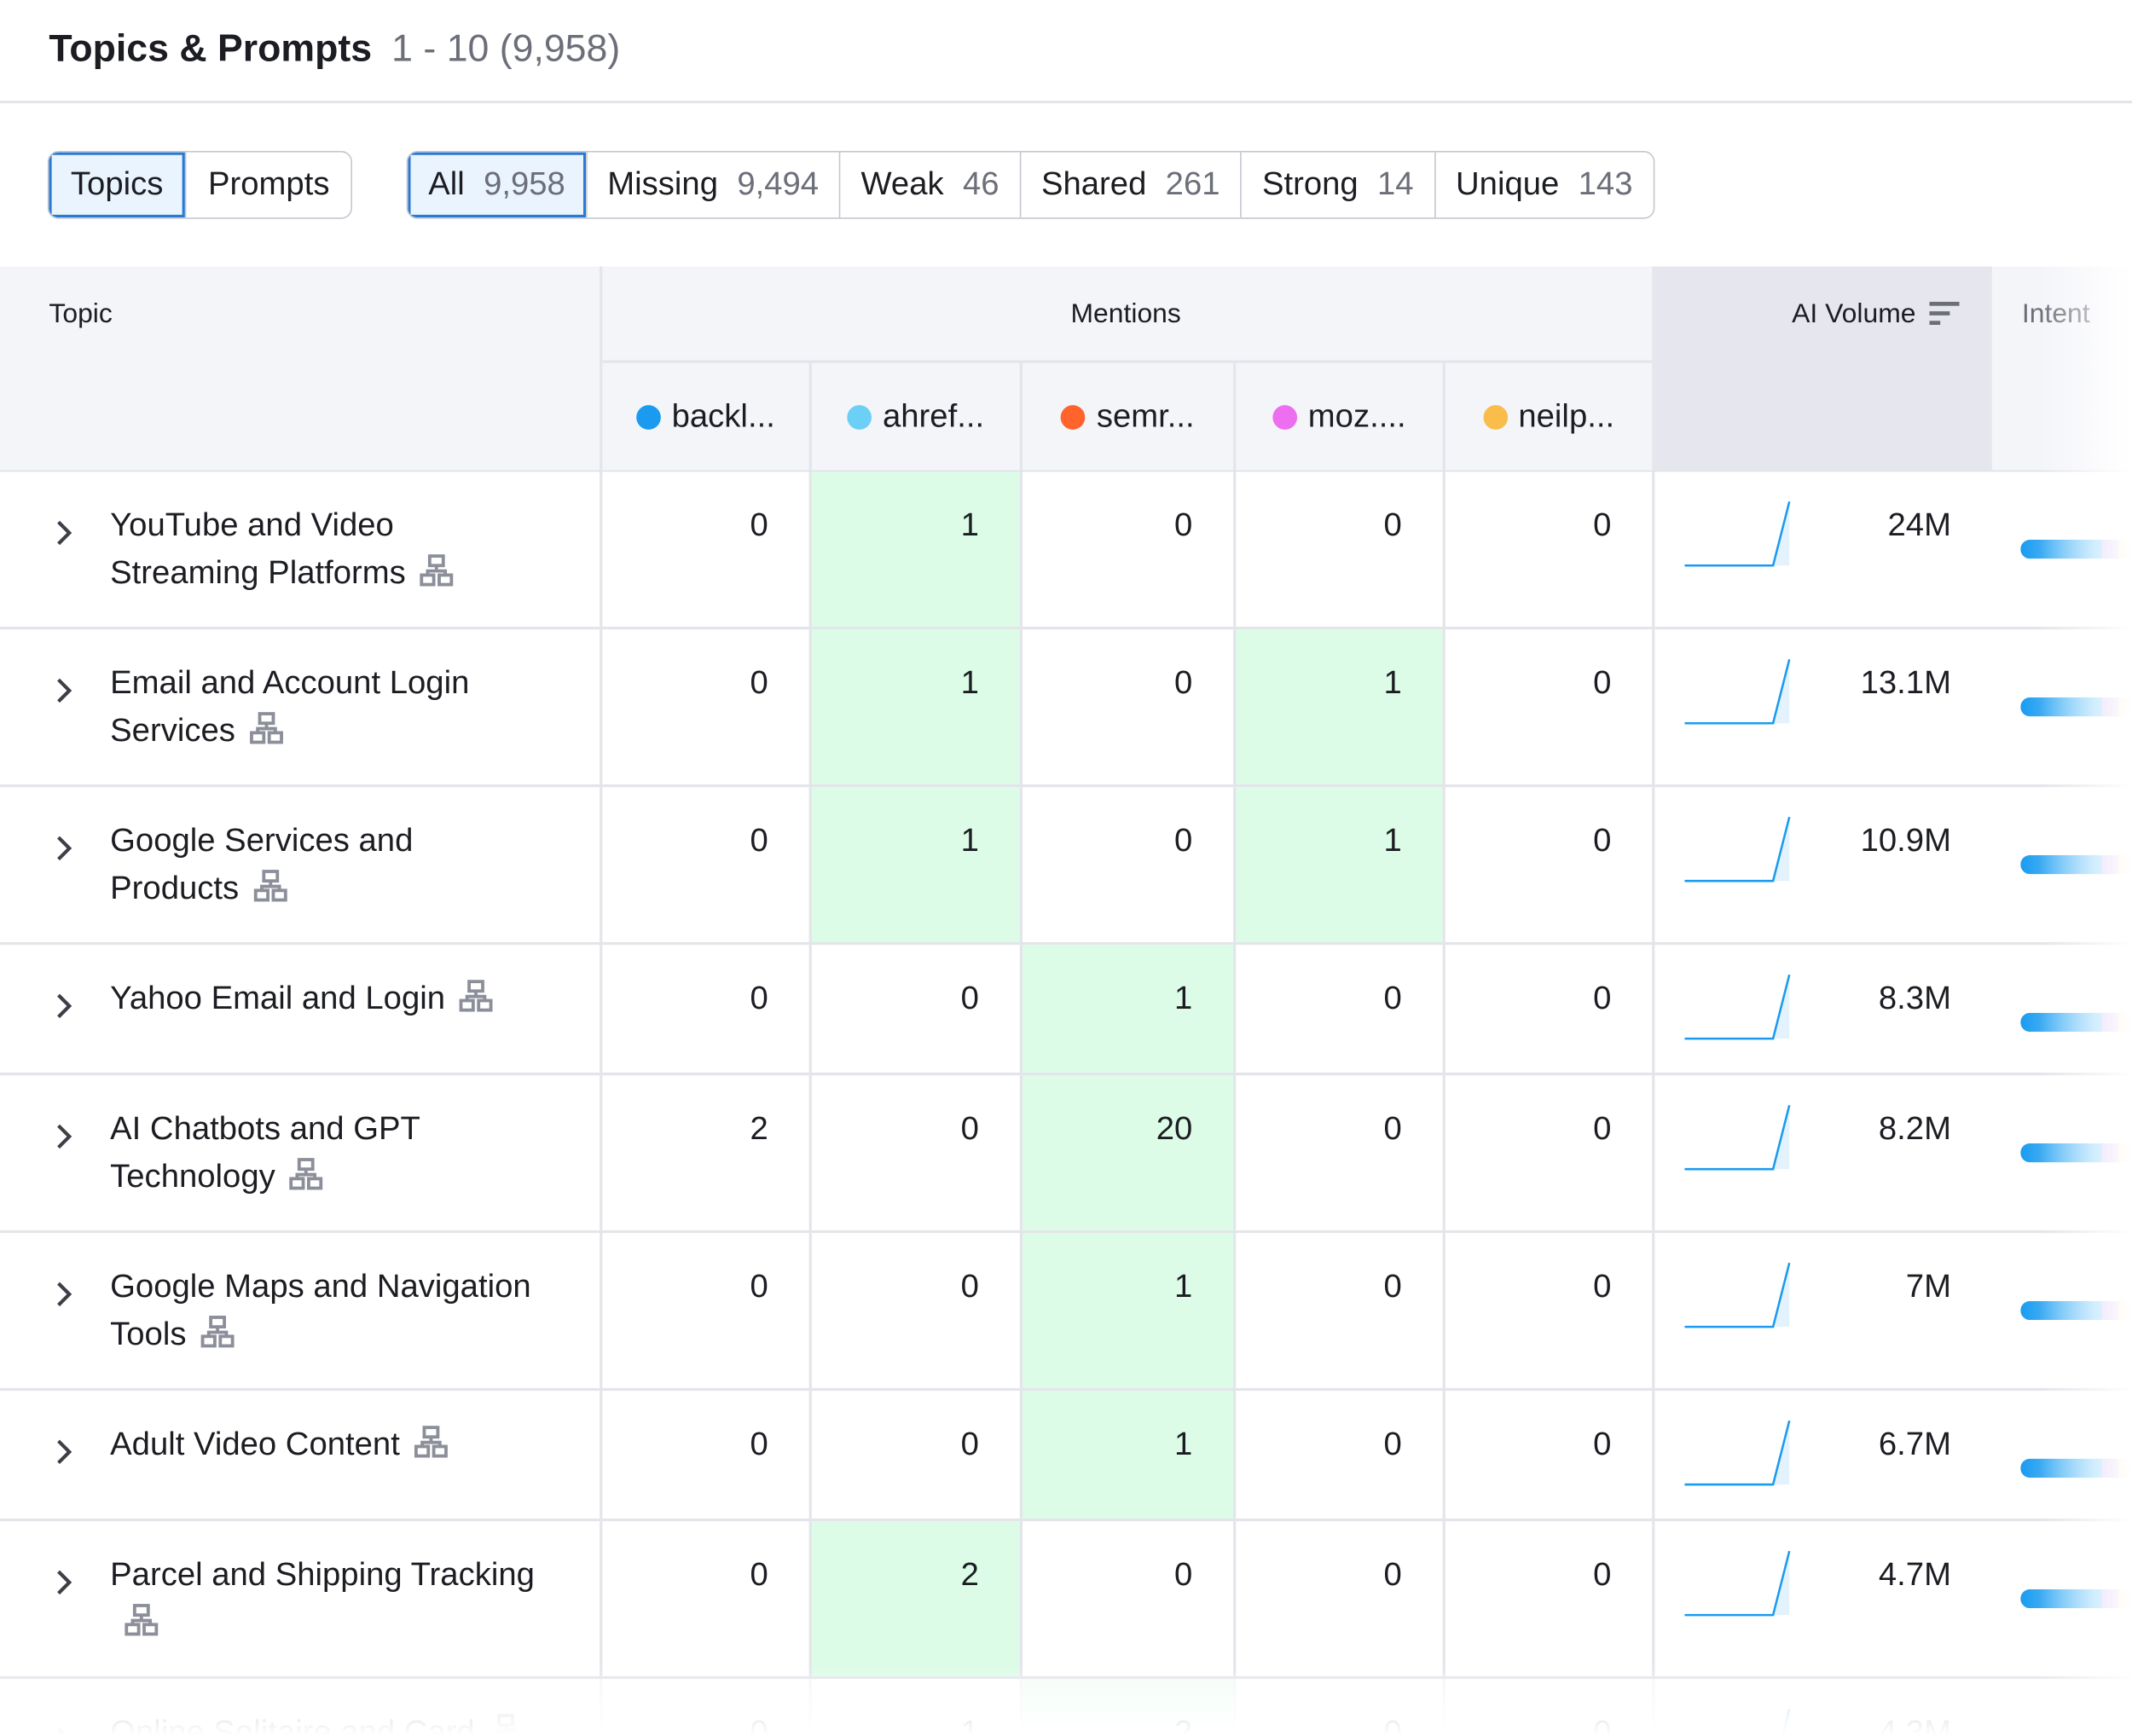 The image size is (2132, 1736). I want to click on page-title: Topics & Prompts, so click(211, 48).